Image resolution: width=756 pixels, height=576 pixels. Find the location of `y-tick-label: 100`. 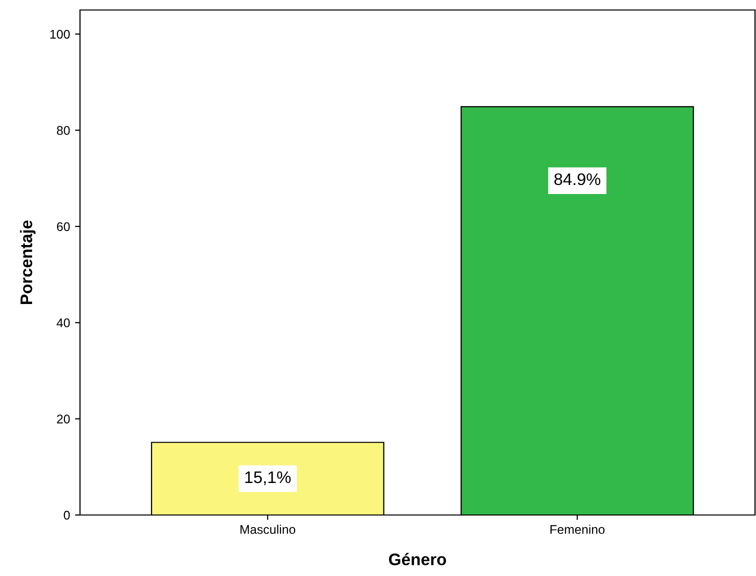

y-tick-label: 100 is located at coordinates (60, 34).